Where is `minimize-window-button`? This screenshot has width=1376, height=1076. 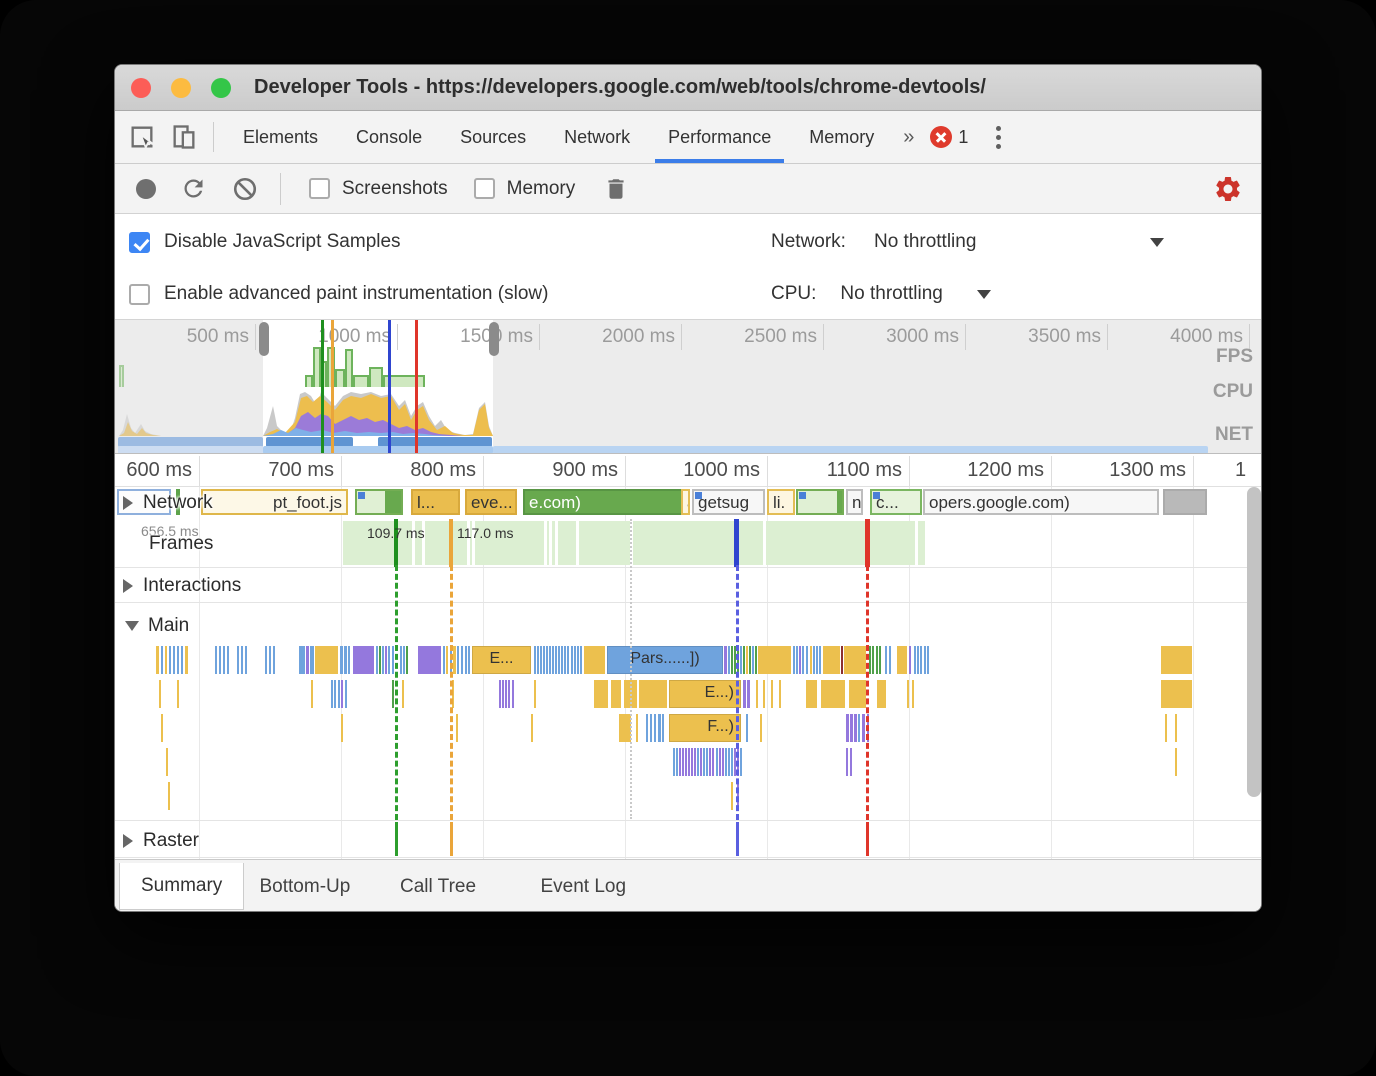 minimize-window-button is located at coordinates (181, 88).